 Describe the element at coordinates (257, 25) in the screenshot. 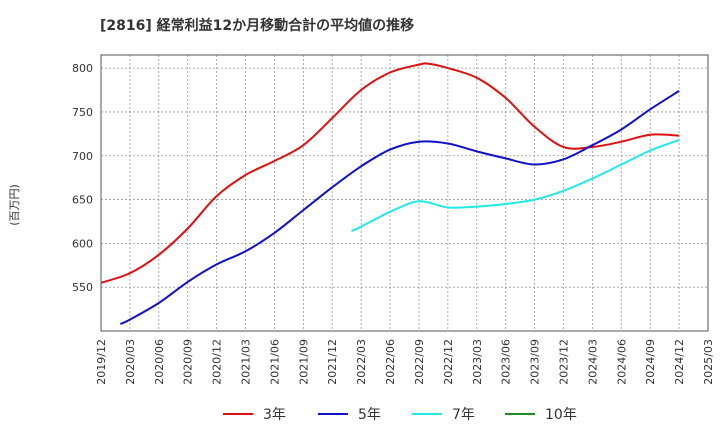

I see `chart-title: [2816] 経常利益12か月移動合計の平均値の推移` at that location.